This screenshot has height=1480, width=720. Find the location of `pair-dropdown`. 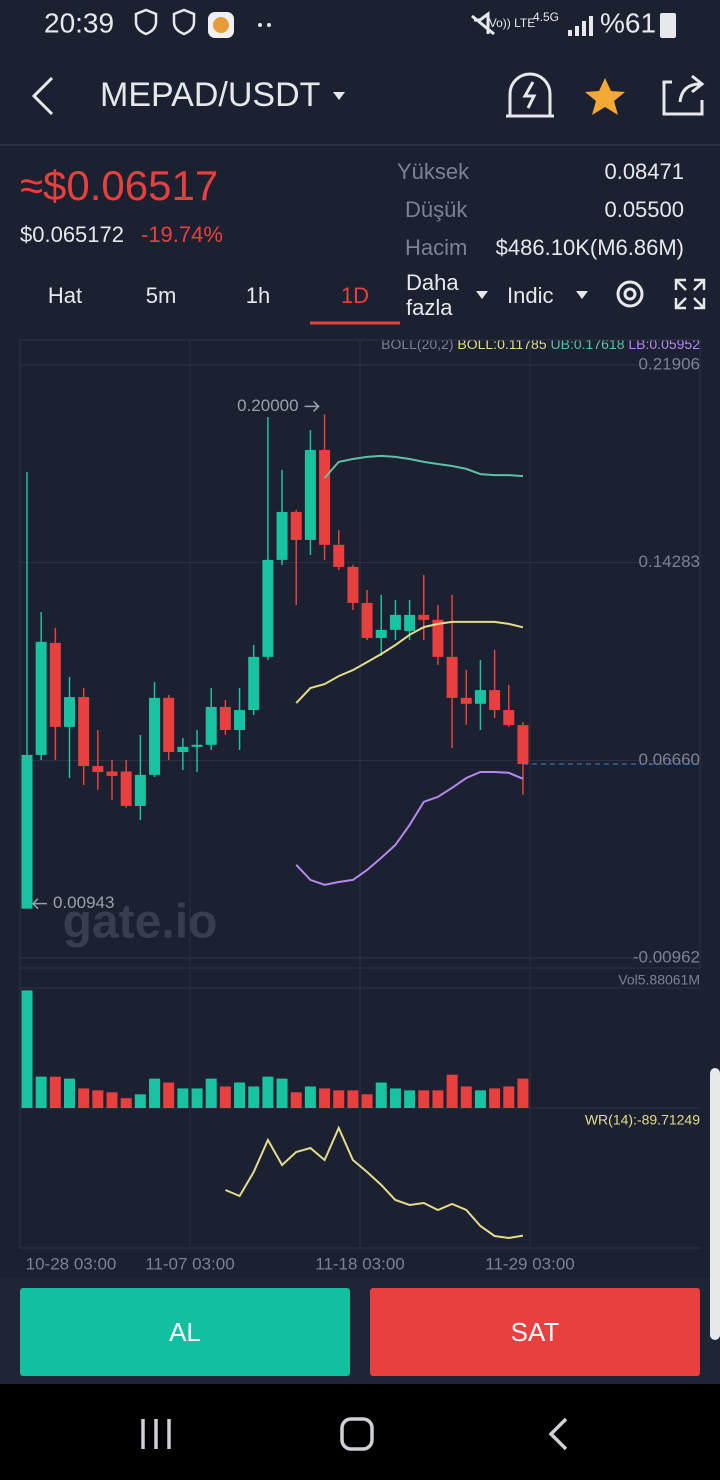

pair-dropdown is located at coordinates (339, 96).